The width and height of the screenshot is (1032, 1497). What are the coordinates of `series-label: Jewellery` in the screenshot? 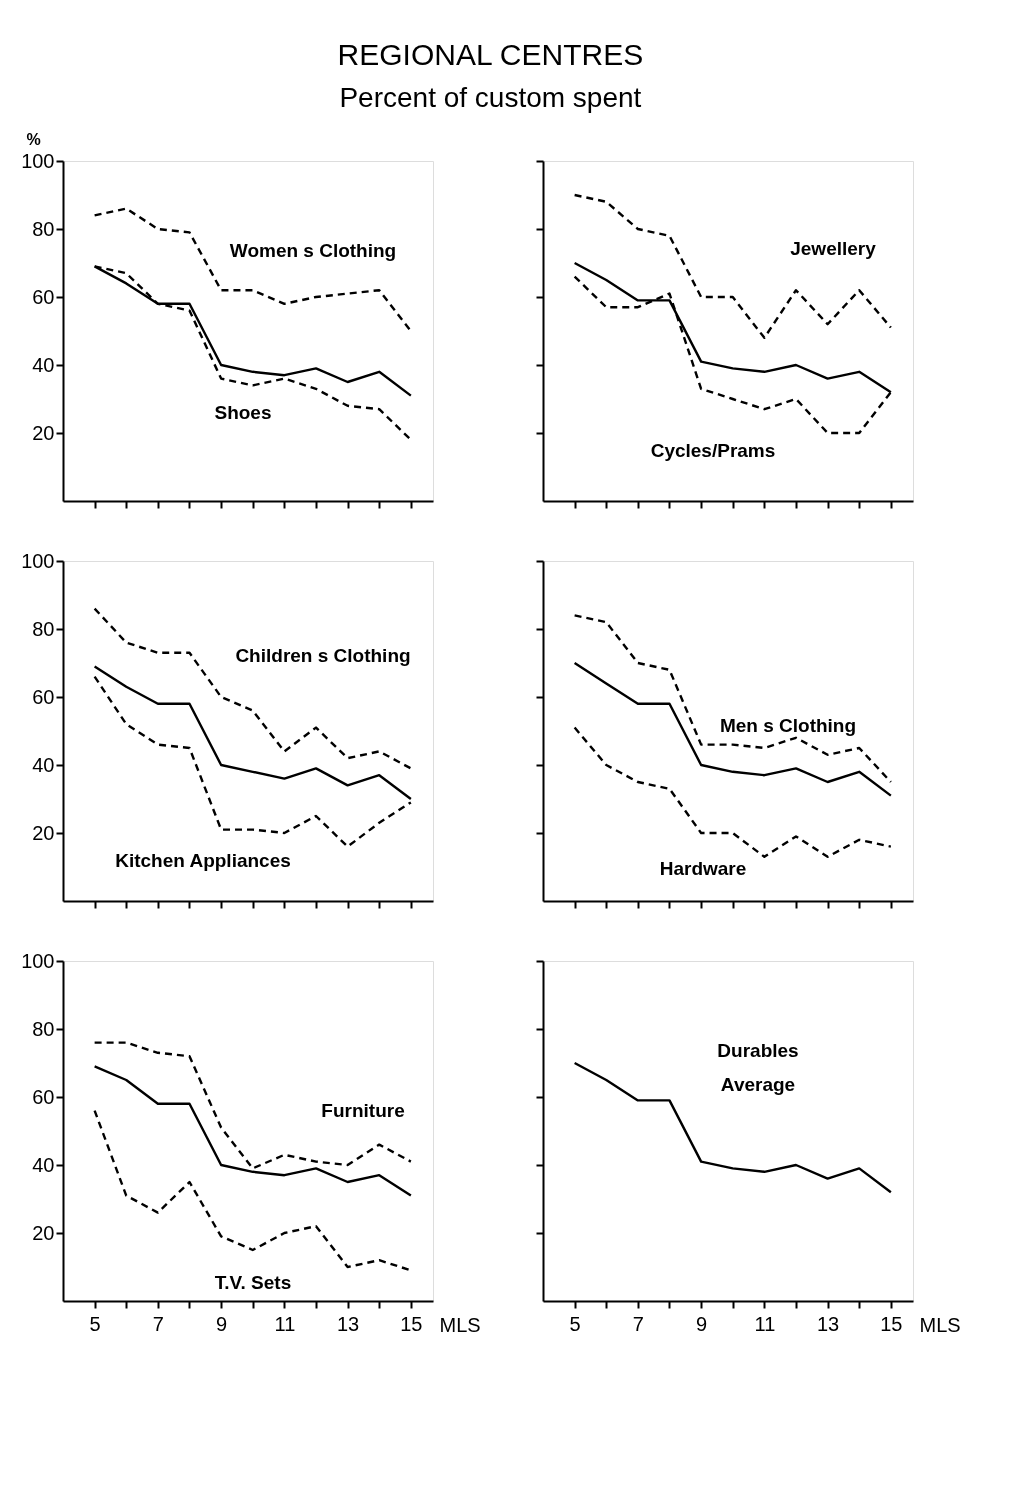 It's located at (833, 248).